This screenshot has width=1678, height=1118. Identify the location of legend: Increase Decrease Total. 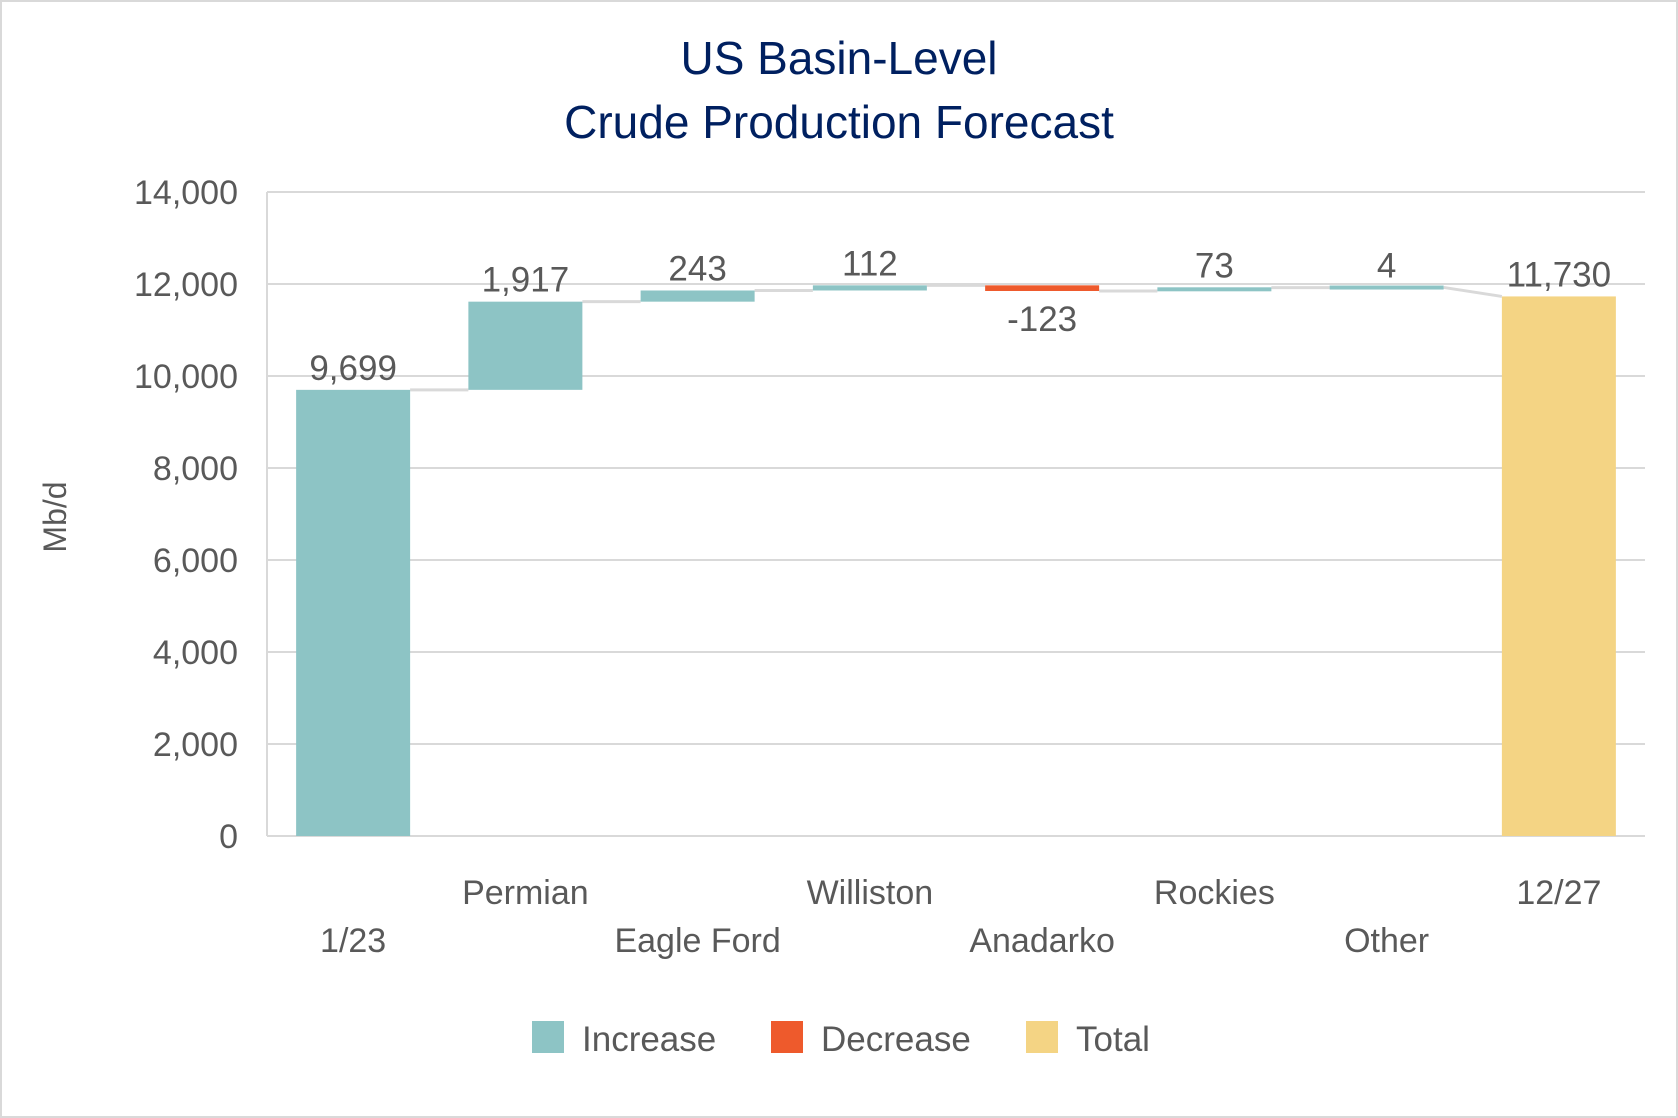
(841, 1039).